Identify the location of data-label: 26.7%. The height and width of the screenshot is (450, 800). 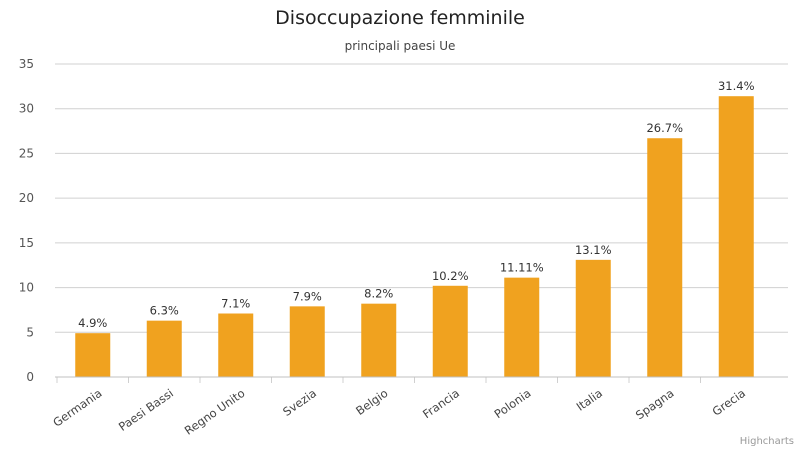
(664, 128).